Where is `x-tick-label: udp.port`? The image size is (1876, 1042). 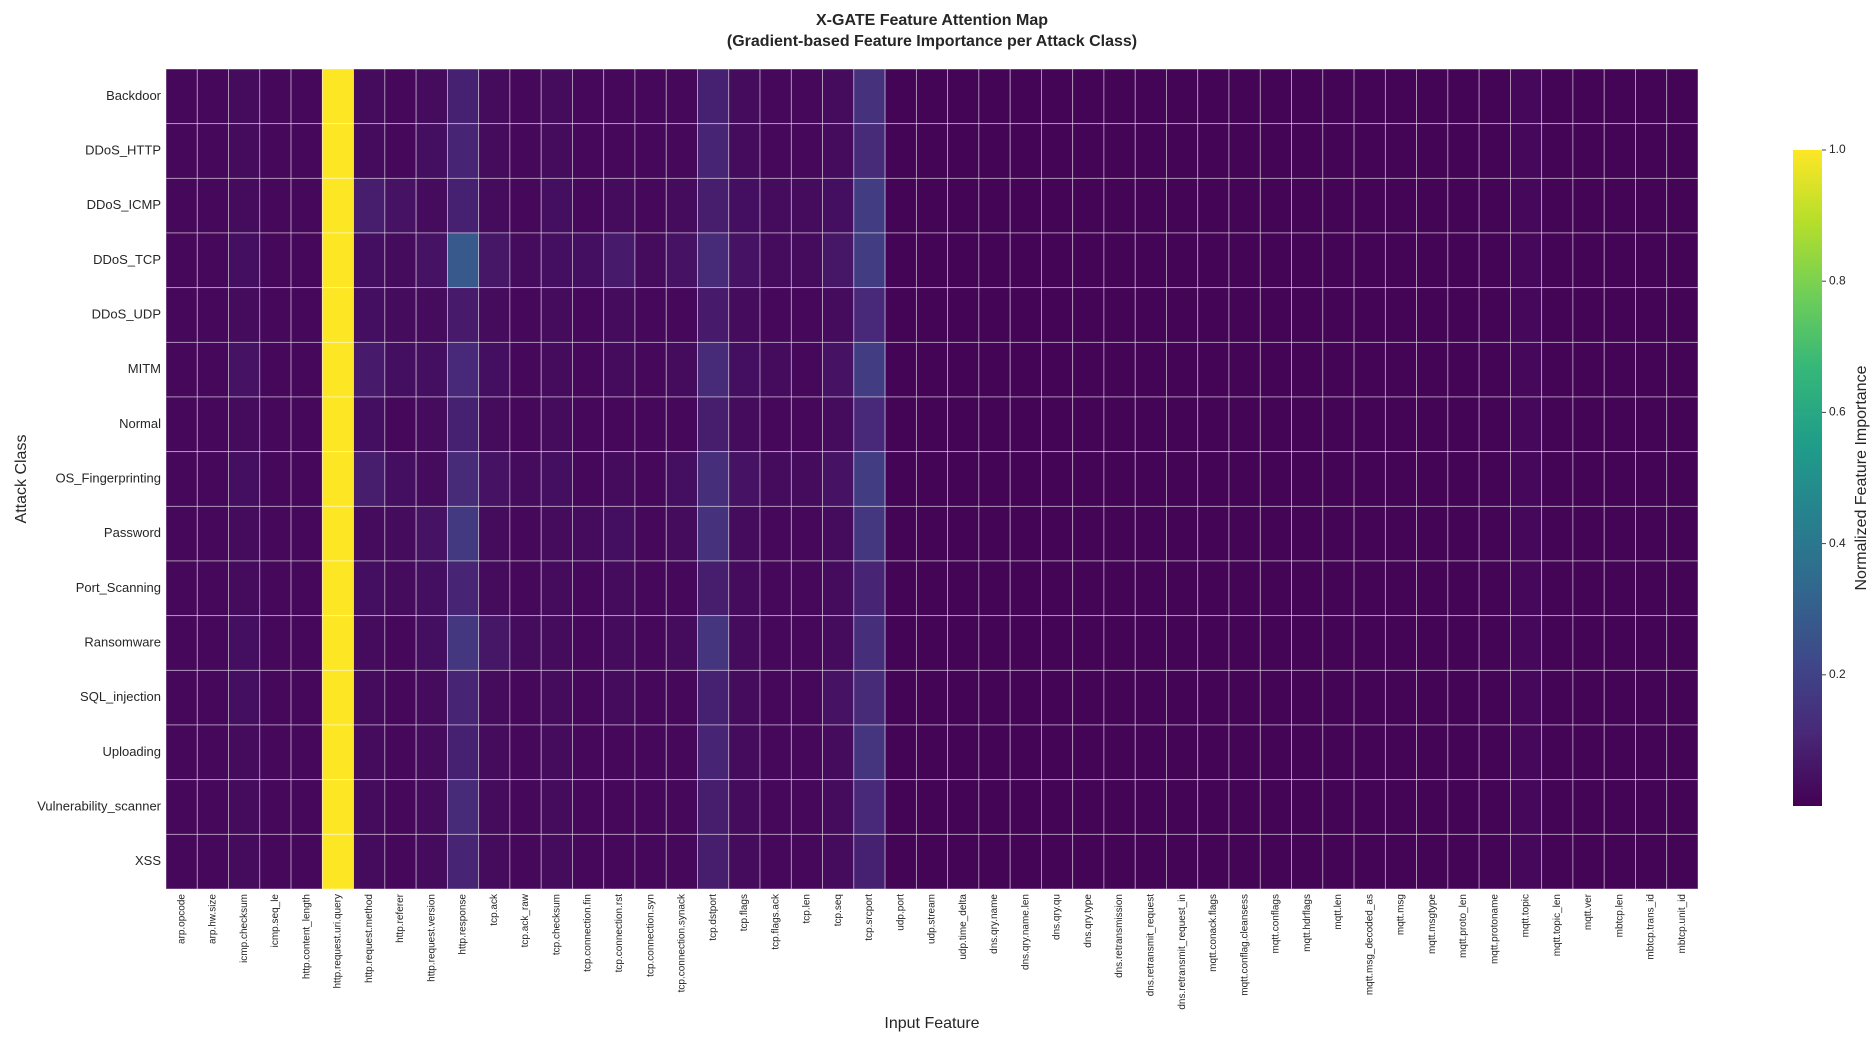
x-tick-label: udp.port is located at coordinates (900, 912).